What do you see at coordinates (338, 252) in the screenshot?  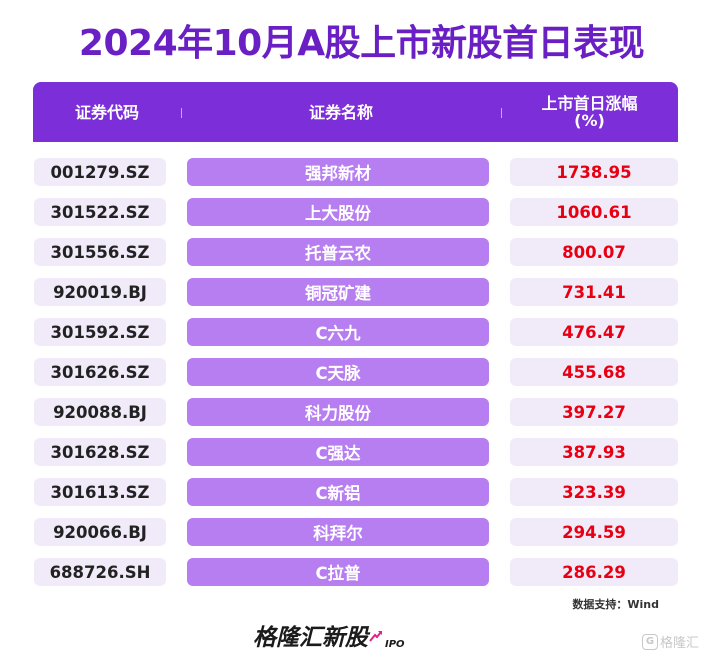 I see `row-name: 托普云农` at bounding box center [338, 252].